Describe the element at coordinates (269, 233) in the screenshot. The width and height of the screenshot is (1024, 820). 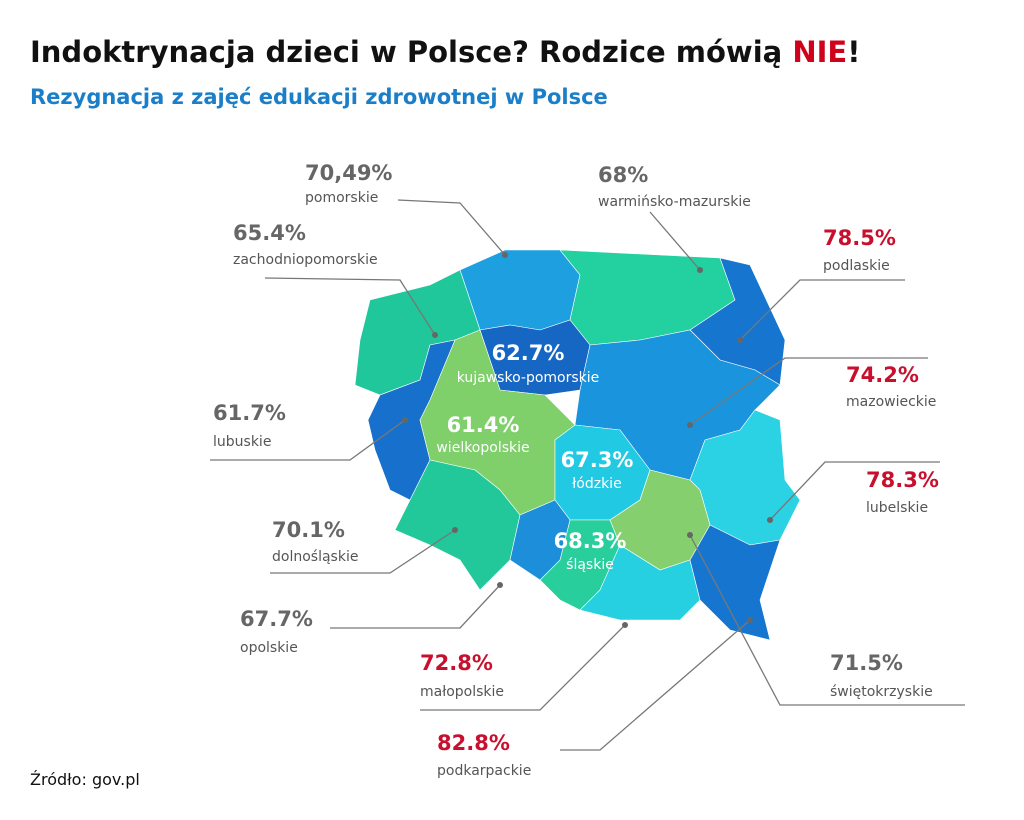
I see `region-value: 65.4%` at that location.